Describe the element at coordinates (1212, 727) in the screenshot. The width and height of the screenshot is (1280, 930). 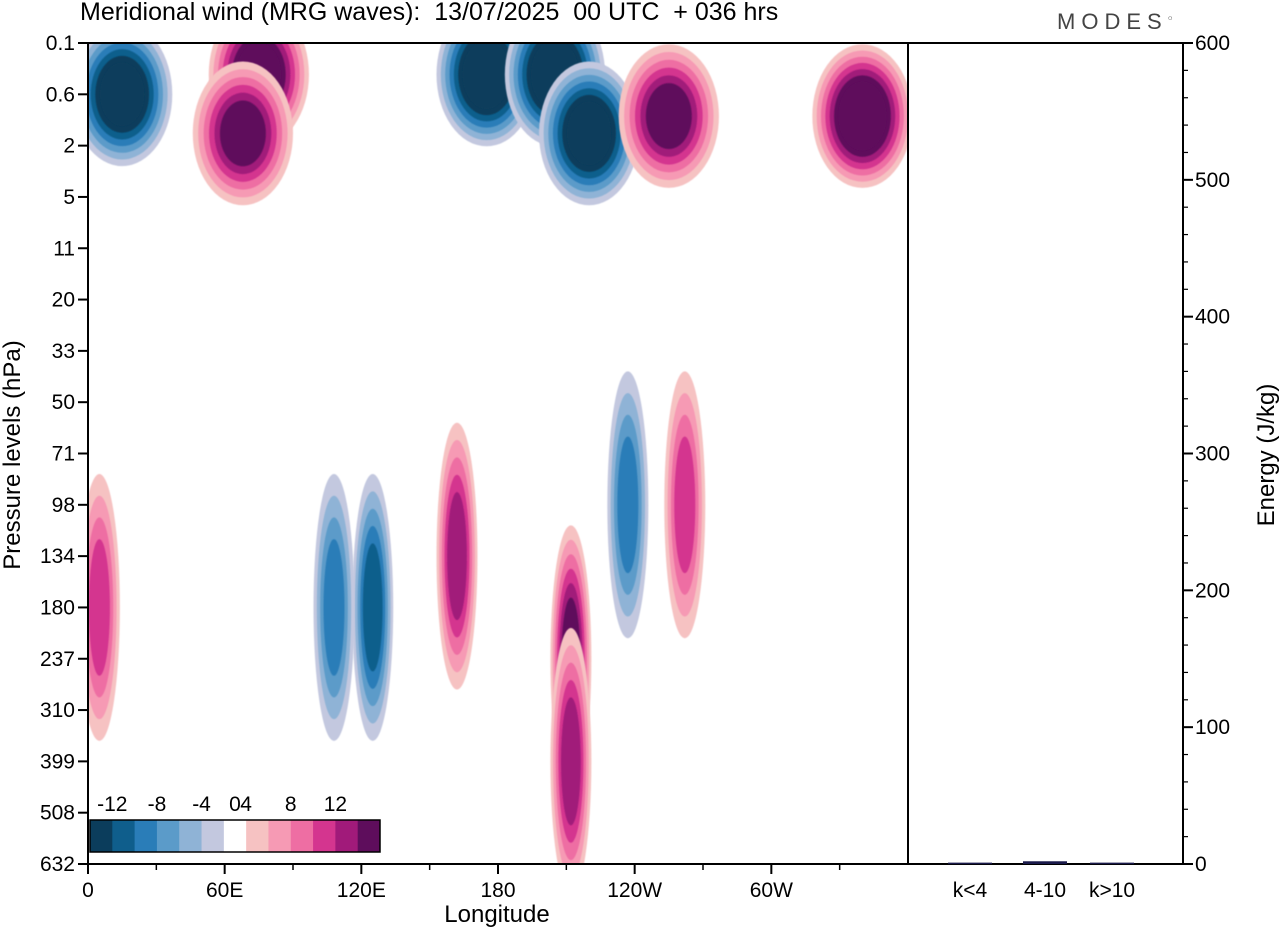
I see `energy-tick-label: 100` at that location.